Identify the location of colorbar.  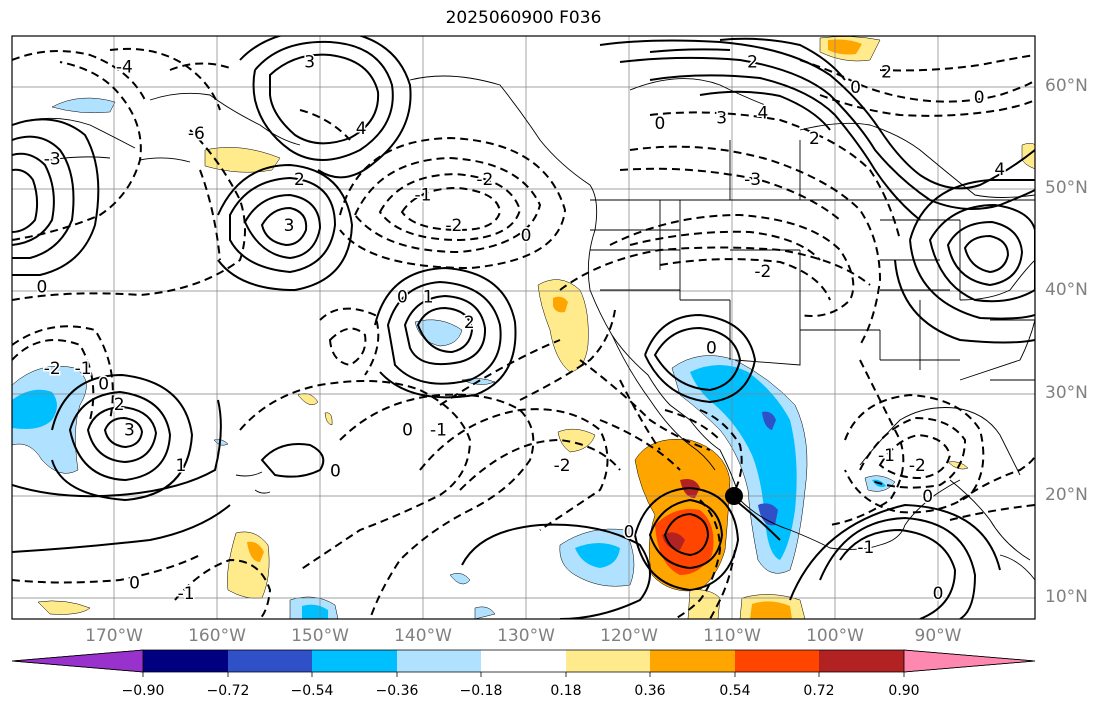
(523, 663).